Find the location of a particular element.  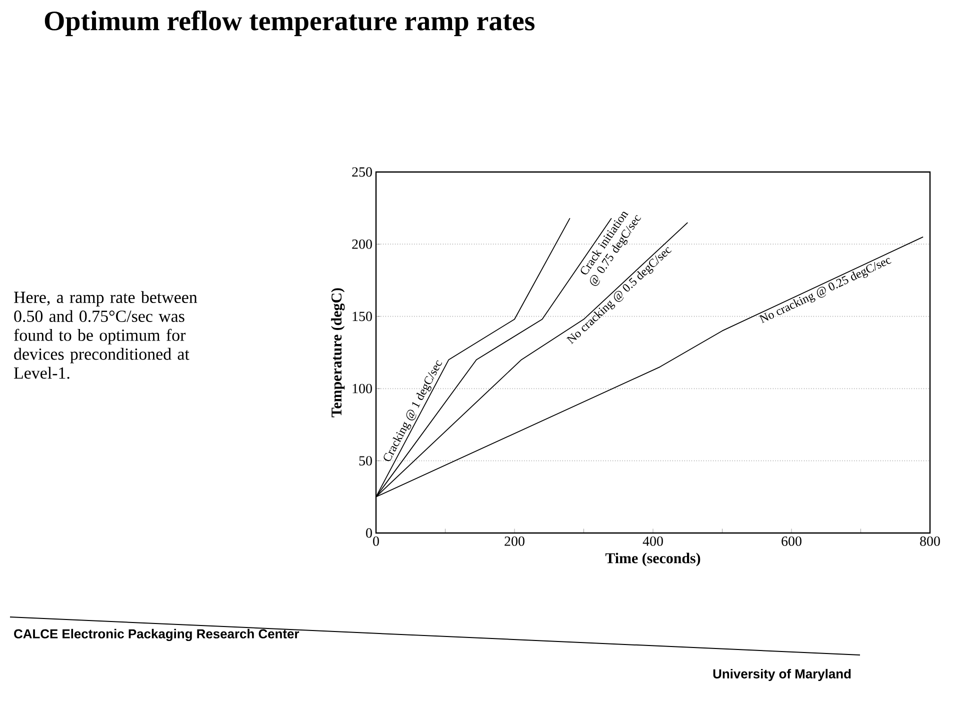

y-tick-label: 0 is located at coordinates (369, 533).